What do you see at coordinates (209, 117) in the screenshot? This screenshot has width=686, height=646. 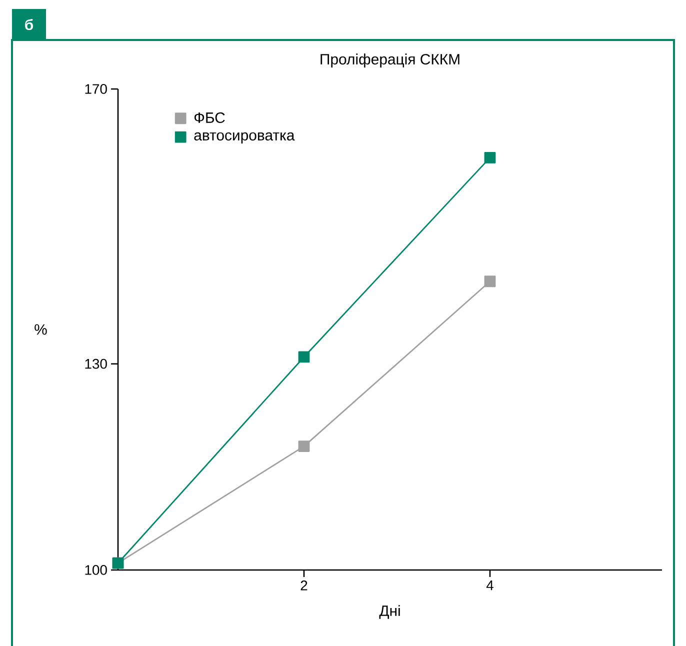 I see `legend-label: ФБС` at bounding box center [209, 117].